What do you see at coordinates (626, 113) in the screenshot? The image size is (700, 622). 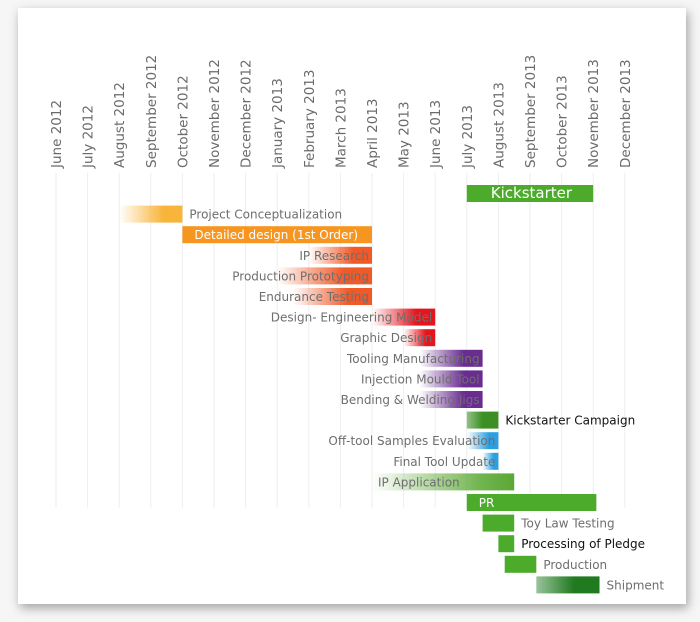 I see `month-label: December 2013` at bounding box center [626, 113].